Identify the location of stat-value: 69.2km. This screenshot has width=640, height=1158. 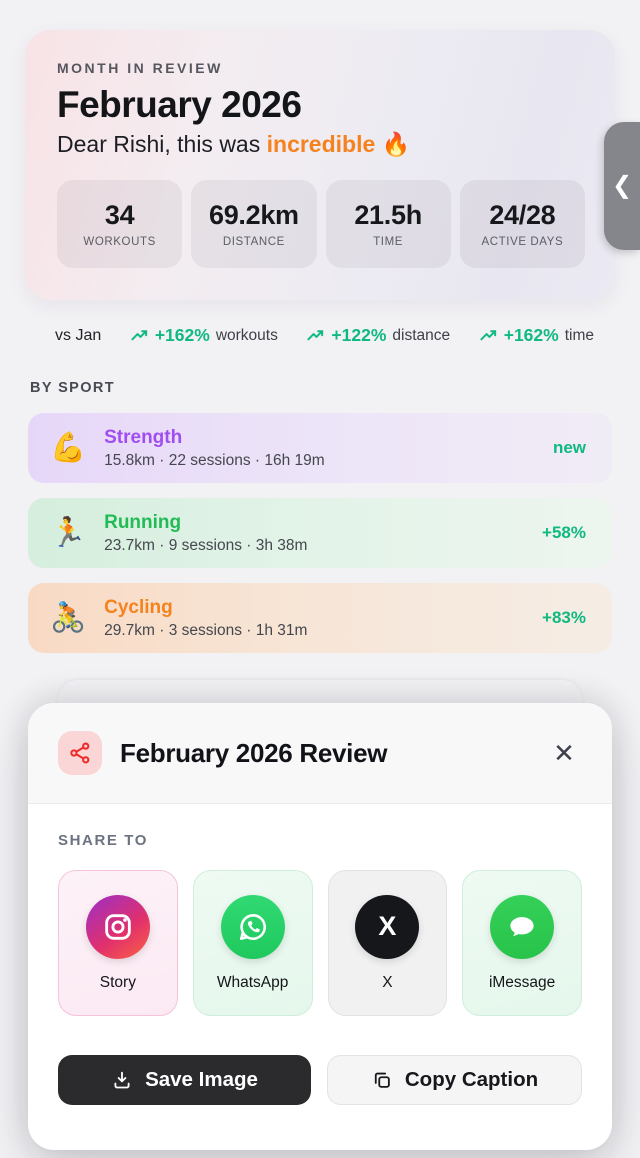
(253, 215).